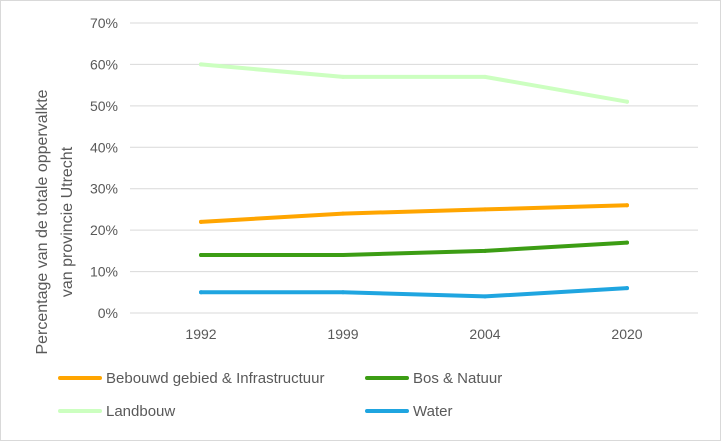 This screenshot has width=721, height=441. I want to click on y-axis-ticks: 0% 10% 20% 30% 40% 50% 60% 70%, so click(104, 168).